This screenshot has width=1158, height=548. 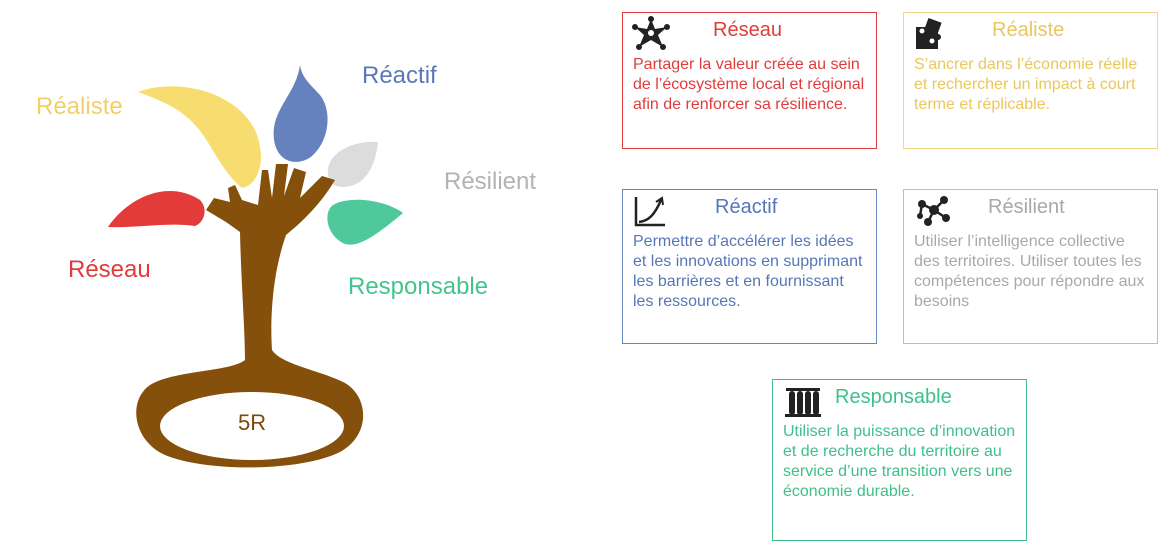 I want to click on leaf-green, so click(x=365, y=222).